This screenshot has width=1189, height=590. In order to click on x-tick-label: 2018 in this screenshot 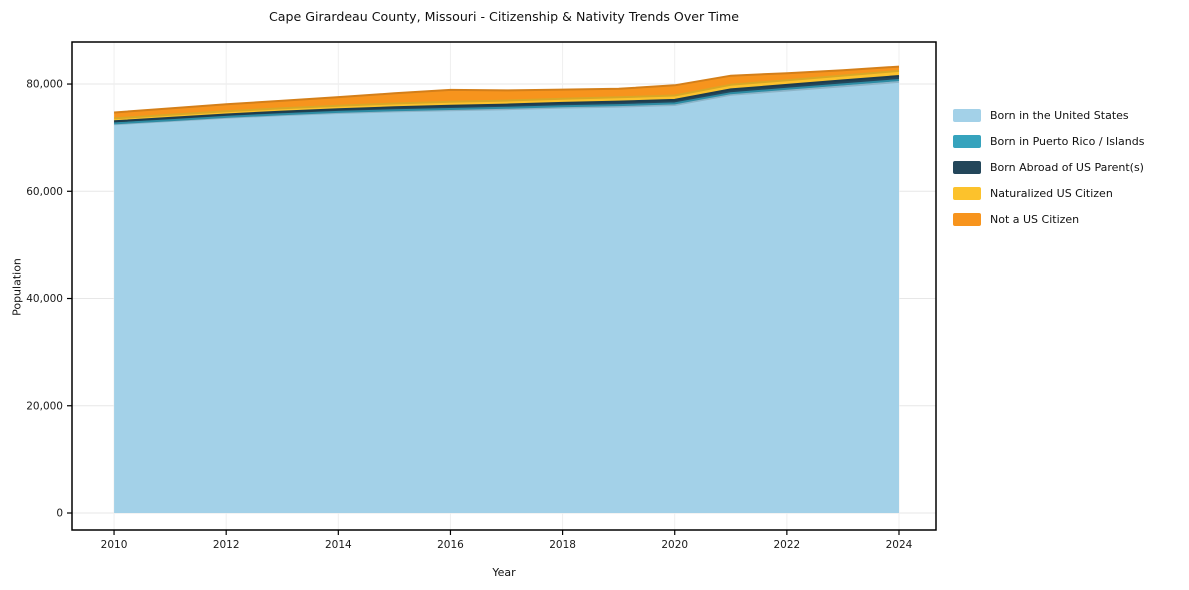, I will do `click(562, 545)`.